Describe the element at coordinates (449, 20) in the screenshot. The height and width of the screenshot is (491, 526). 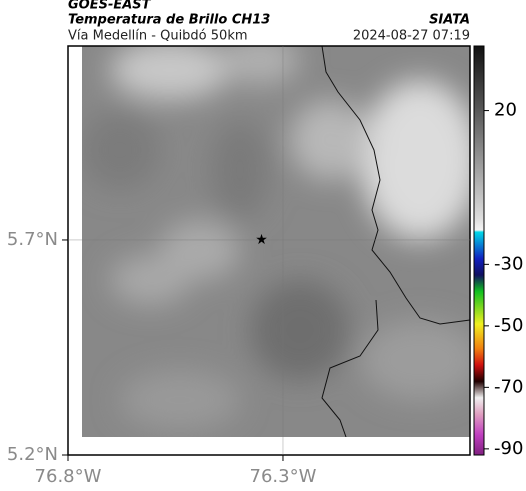
I see `source: SIATA` at that location.